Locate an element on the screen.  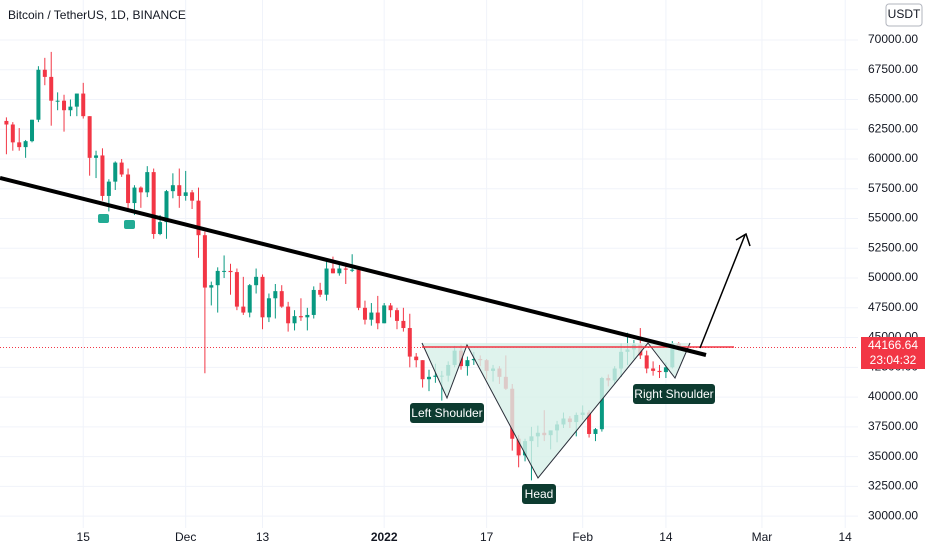
y-tick-label: 52500.00 is located at coordinates (893, 247).